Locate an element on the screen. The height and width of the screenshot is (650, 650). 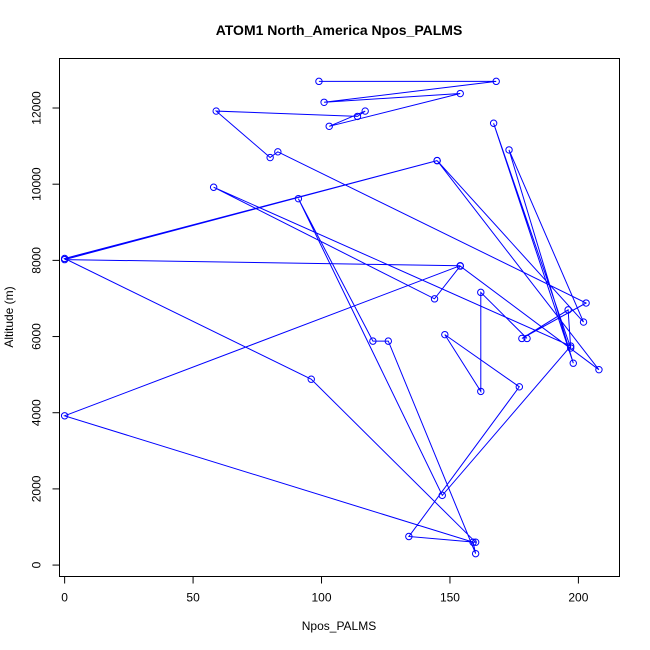
y-tick-label: 6000 is located at coordinates (37, 336).